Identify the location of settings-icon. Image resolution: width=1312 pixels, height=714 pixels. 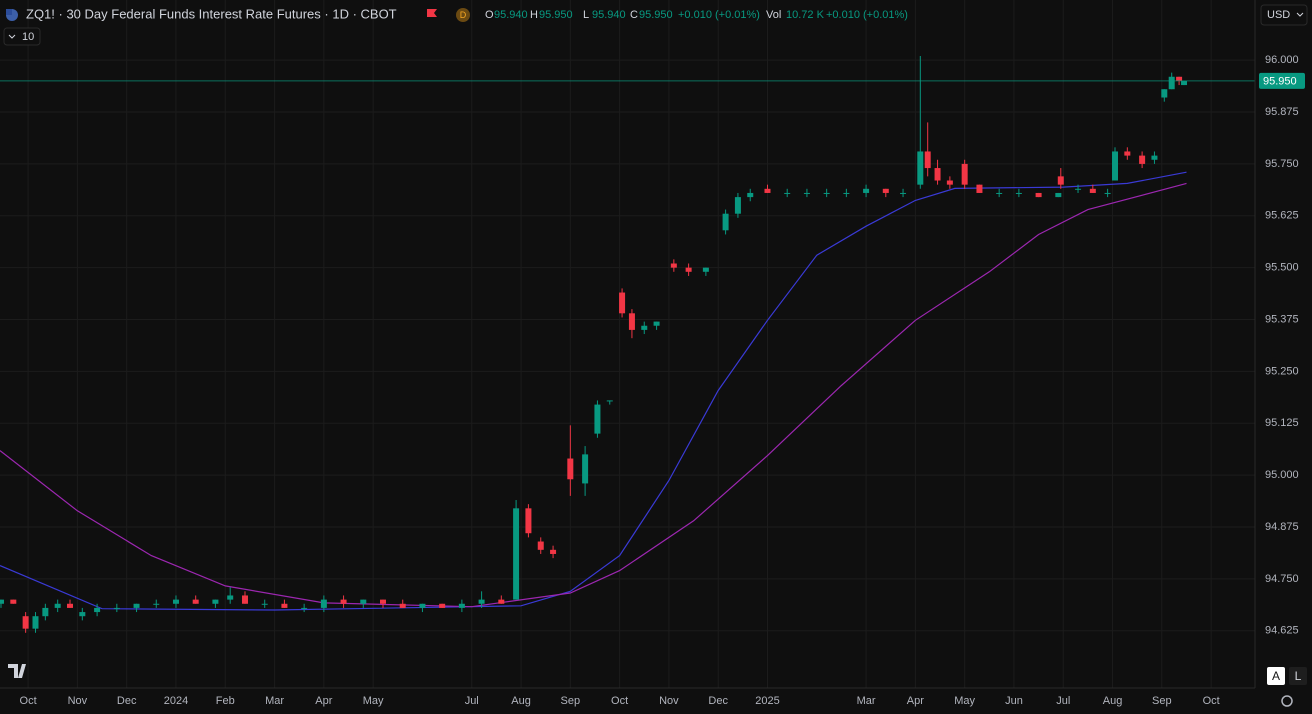
(1287, 701).